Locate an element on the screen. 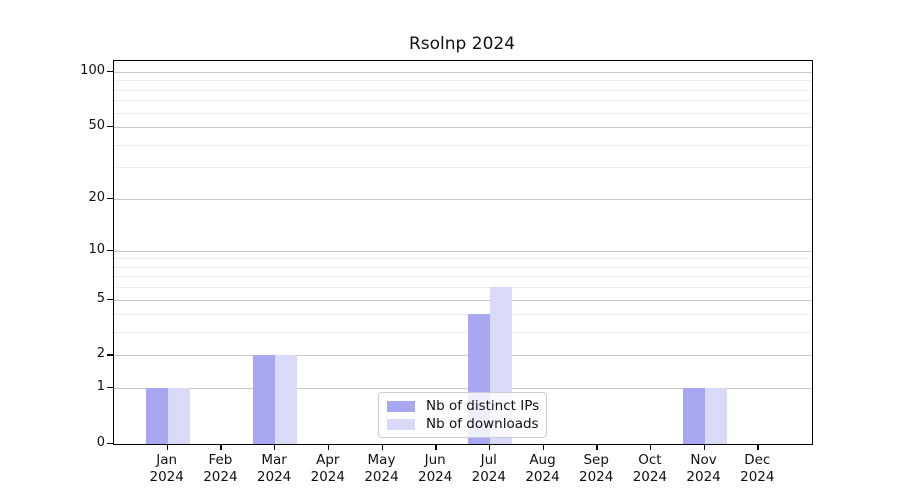 This screenshot has height=500, width=900. y-axis-tick-label: 20 is located at coordinates (96, 197).